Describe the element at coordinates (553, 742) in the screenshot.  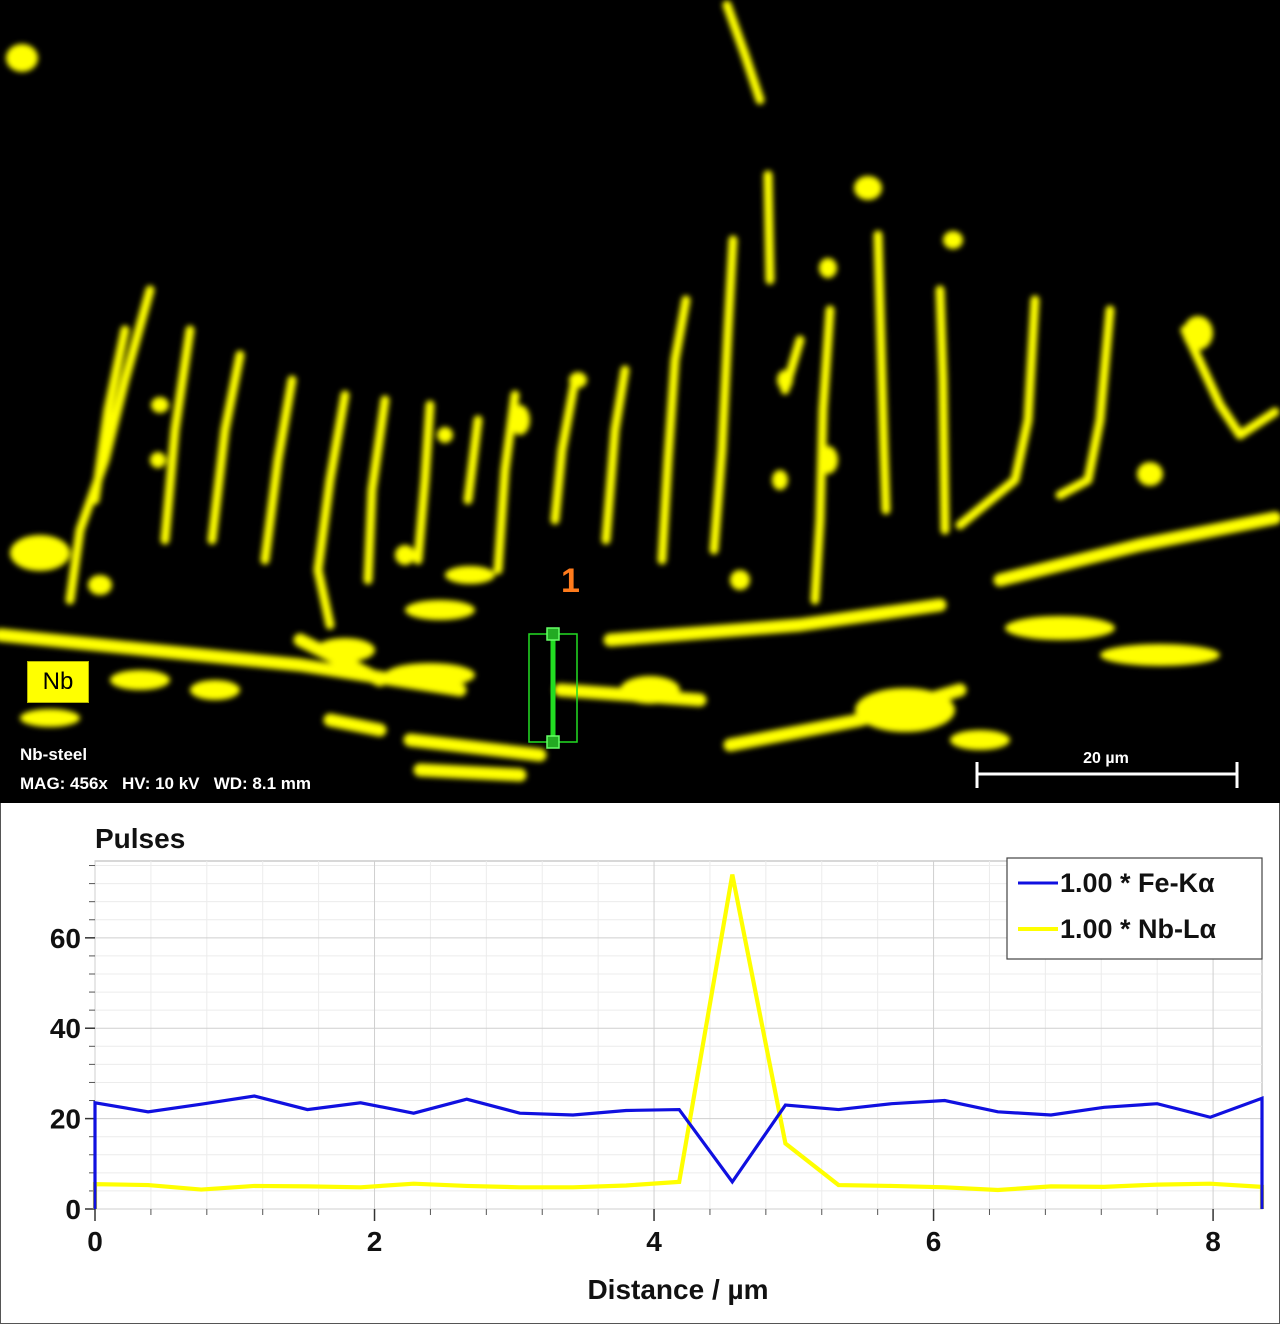
I see `line-scan-end-handle` at that location.